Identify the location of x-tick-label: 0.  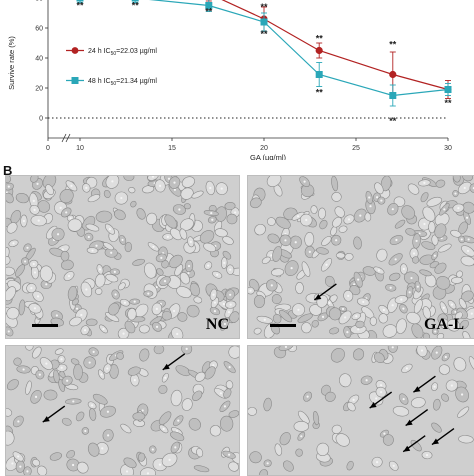
(48, 148).